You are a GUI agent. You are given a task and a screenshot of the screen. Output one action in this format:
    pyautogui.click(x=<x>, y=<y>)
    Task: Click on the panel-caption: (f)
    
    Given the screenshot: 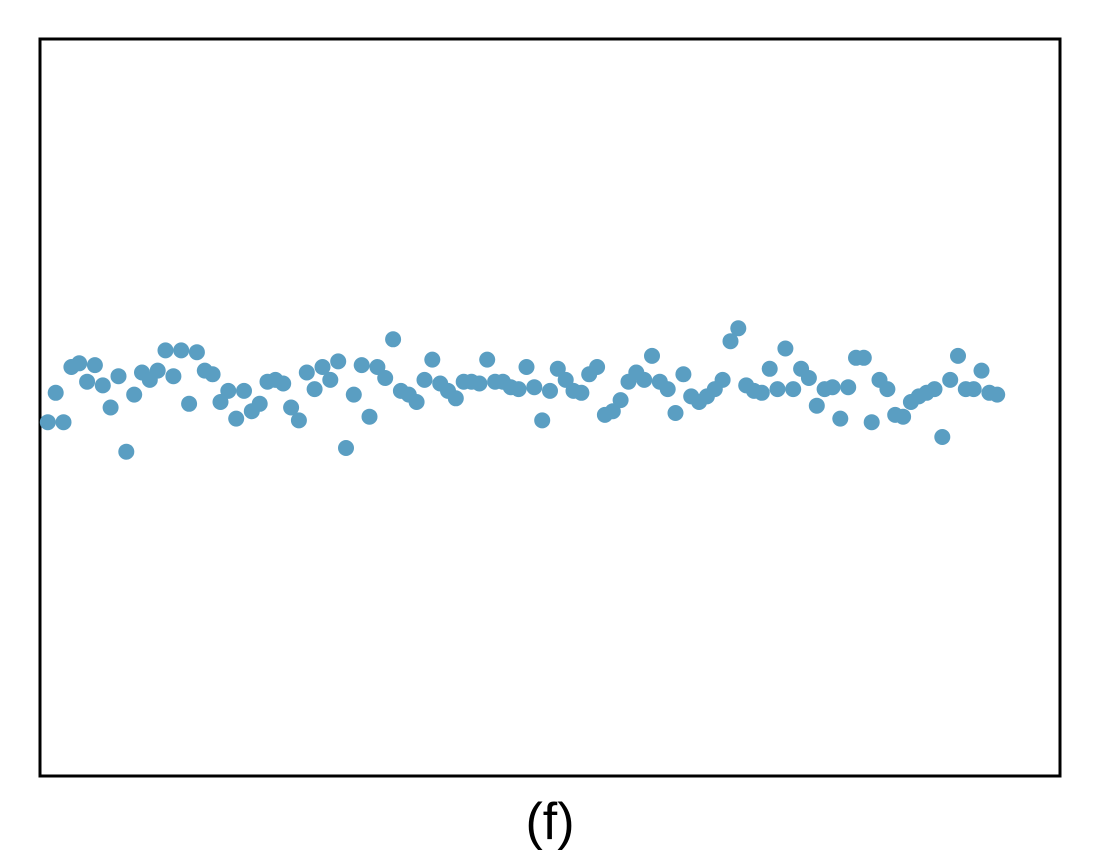 What is the action you would take?
    pyautogui.click(x=550, y=822)
    